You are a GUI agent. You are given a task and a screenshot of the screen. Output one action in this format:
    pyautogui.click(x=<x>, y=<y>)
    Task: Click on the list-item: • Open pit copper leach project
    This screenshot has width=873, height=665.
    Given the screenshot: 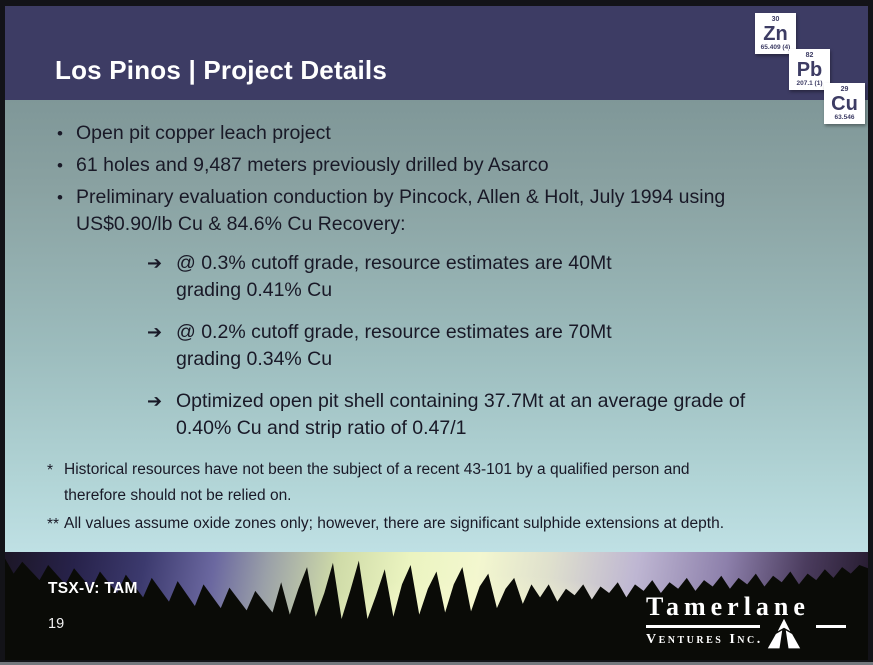 What is the action you would take?
    pyautogui.click(x=447, y=133)
    